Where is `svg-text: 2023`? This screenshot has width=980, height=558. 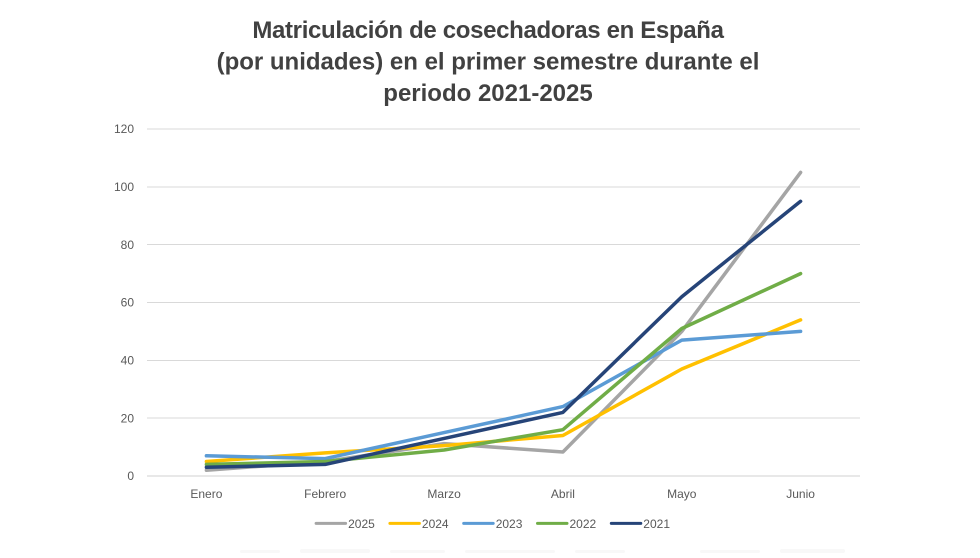
svg-text: 2023 is located at coordinates (509, 524).